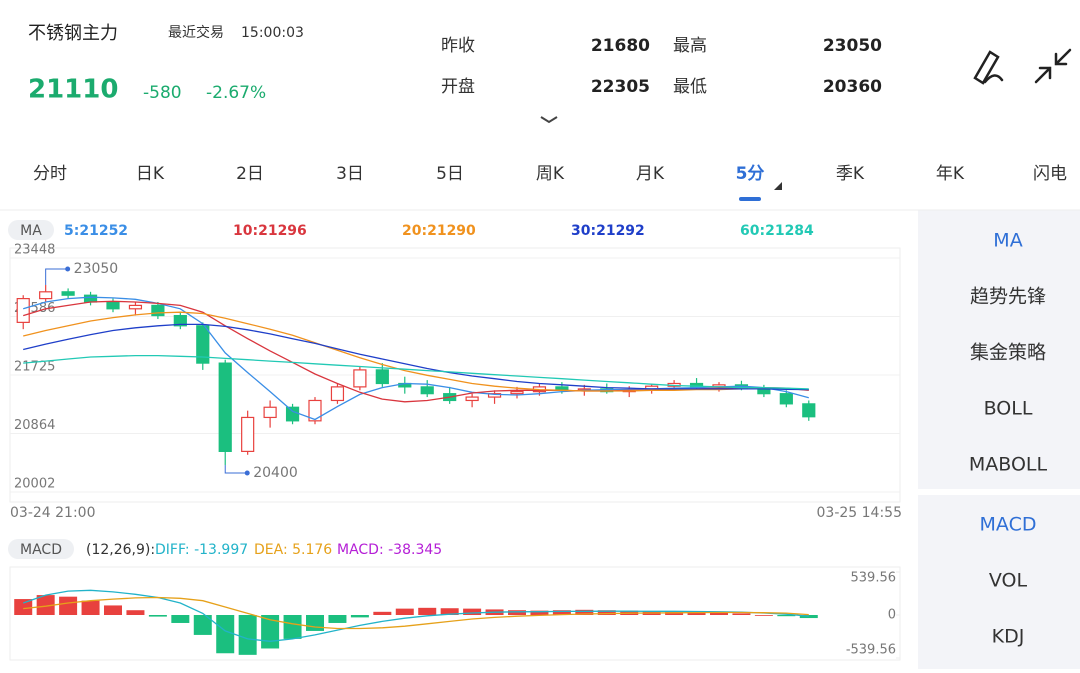  I want to click on period-tab: 年K, so click(950, 174).